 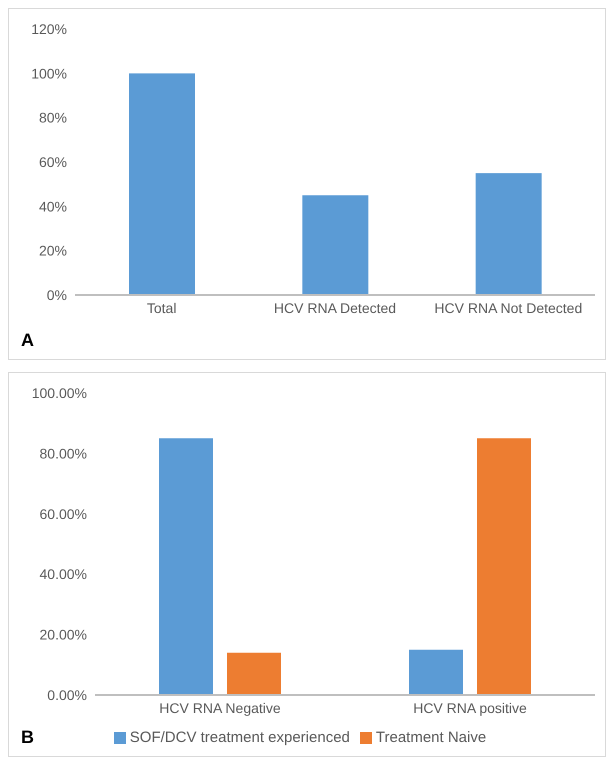 What do you see at coordinates (63, 514) in the screenshot?
I see `y-tick-label: 60.00%` at bounding box center [63, 514].